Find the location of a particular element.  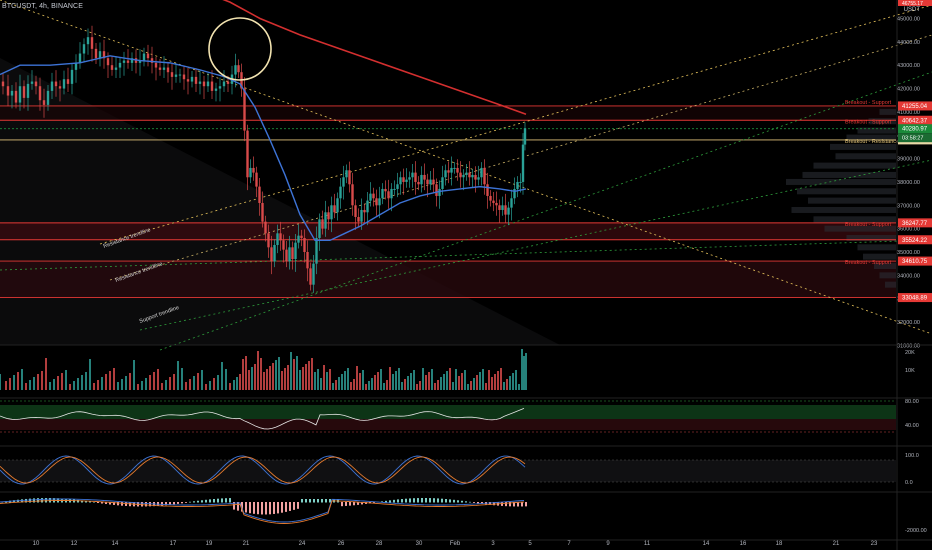

price-tick-label: 45000.00 is located at coordinates (908, 20).